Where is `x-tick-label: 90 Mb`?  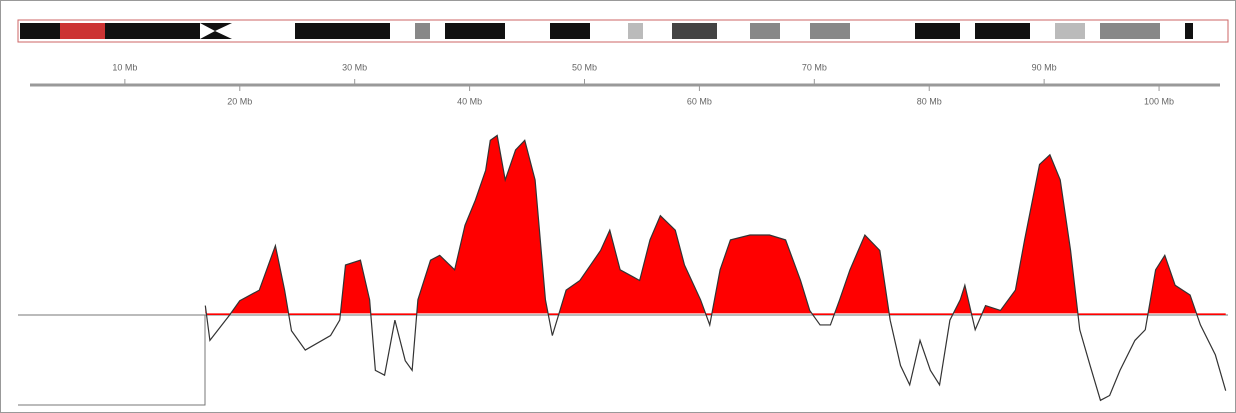
x-tick-label: 90 Mb is located at coordinates (1044, 67).